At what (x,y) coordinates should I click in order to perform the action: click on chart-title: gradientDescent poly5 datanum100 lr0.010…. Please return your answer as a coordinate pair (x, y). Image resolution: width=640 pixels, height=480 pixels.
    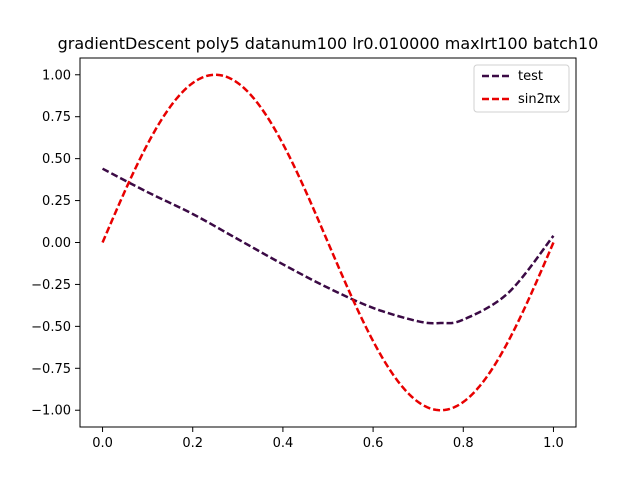
    Looking at the image, I should click on (328, 43).